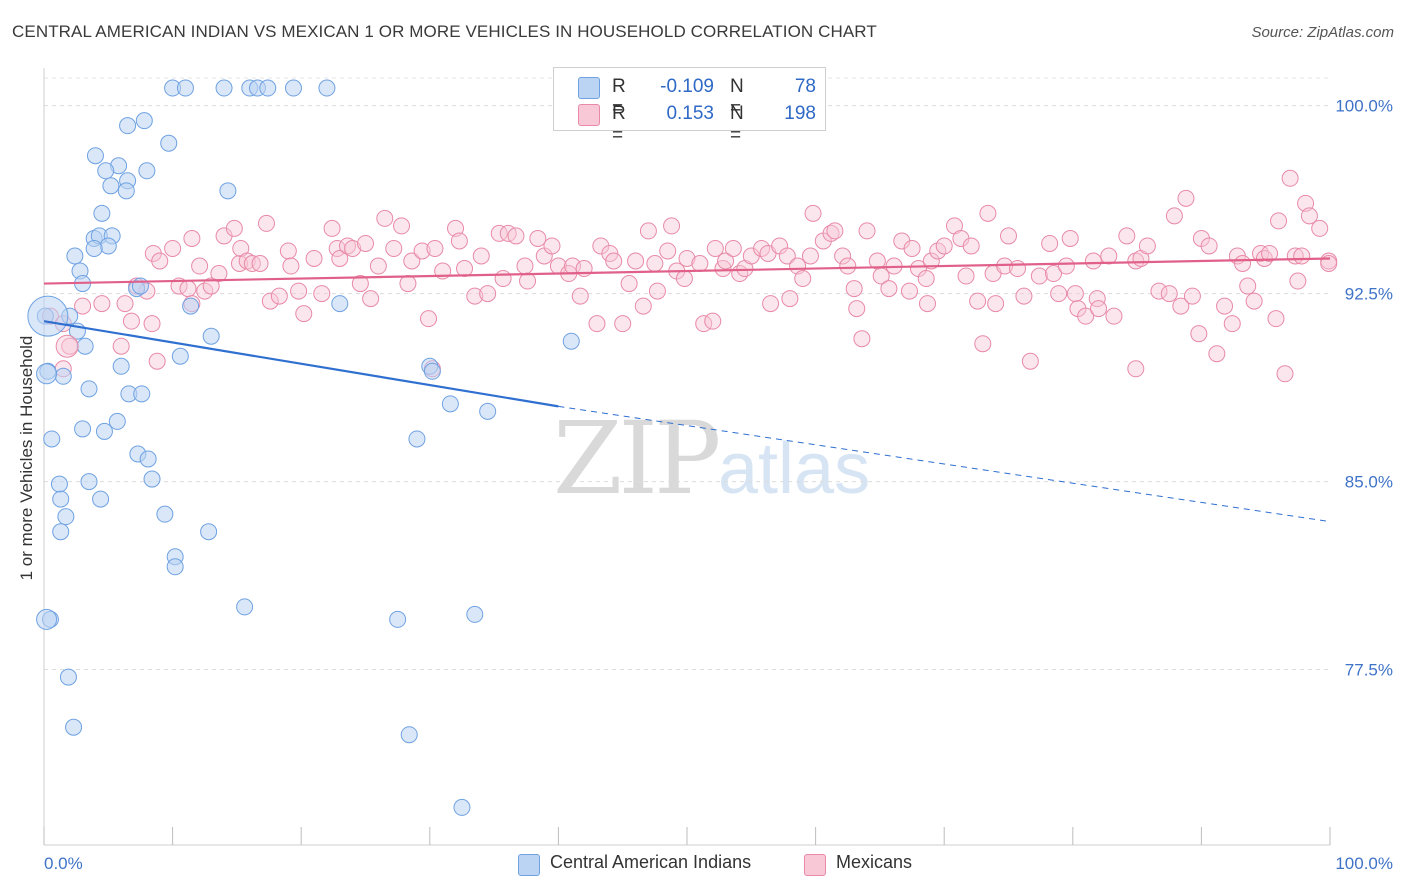 This screenshot has height=892, width=1406. I want to click on y-tick-label: 85.0%, so click(1369, 482).